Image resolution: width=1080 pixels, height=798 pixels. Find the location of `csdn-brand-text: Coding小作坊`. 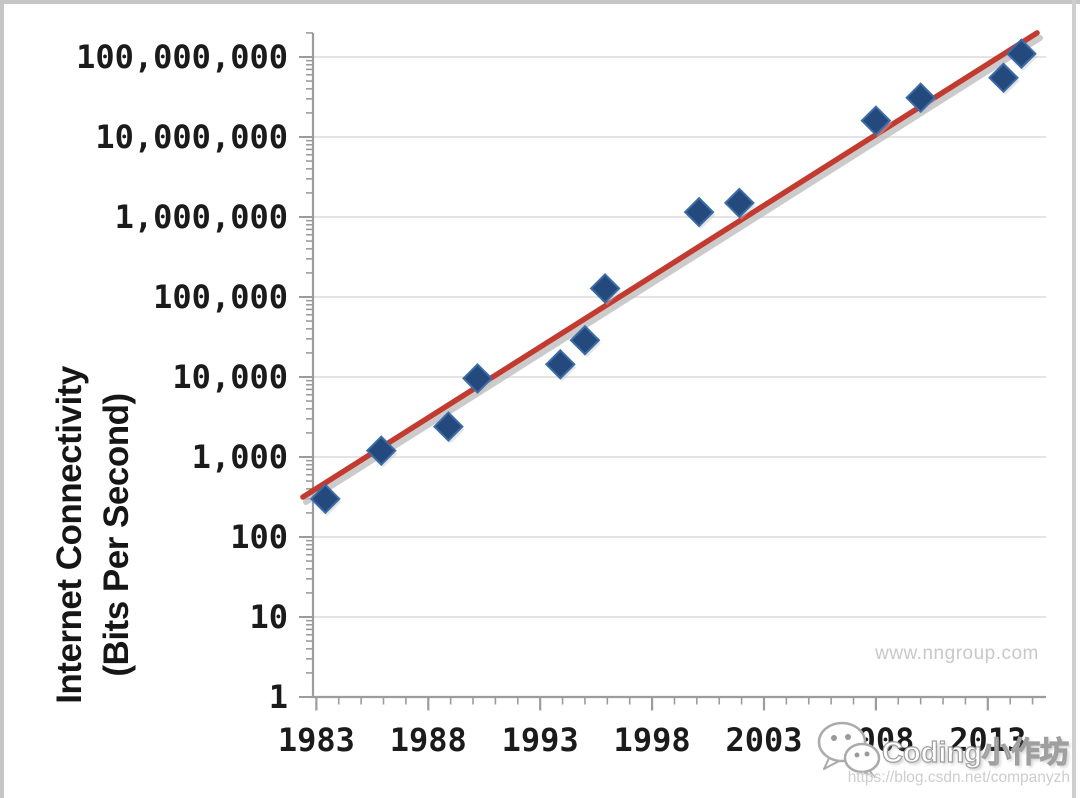

csdn-brand-text: Coding小作坊 is located at coordinates (975, 752).